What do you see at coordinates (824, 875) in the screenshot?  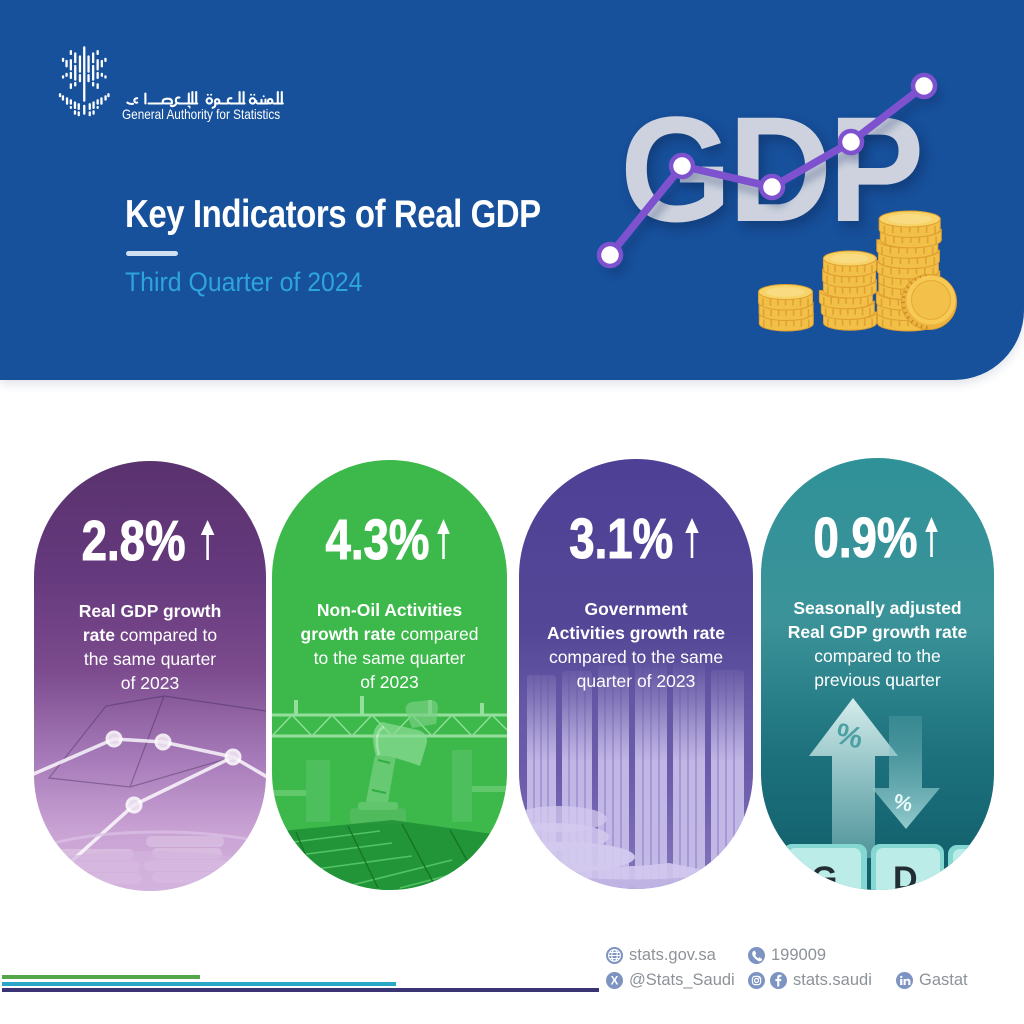 I see `svg-text: G` at bounding box center [824, 875].